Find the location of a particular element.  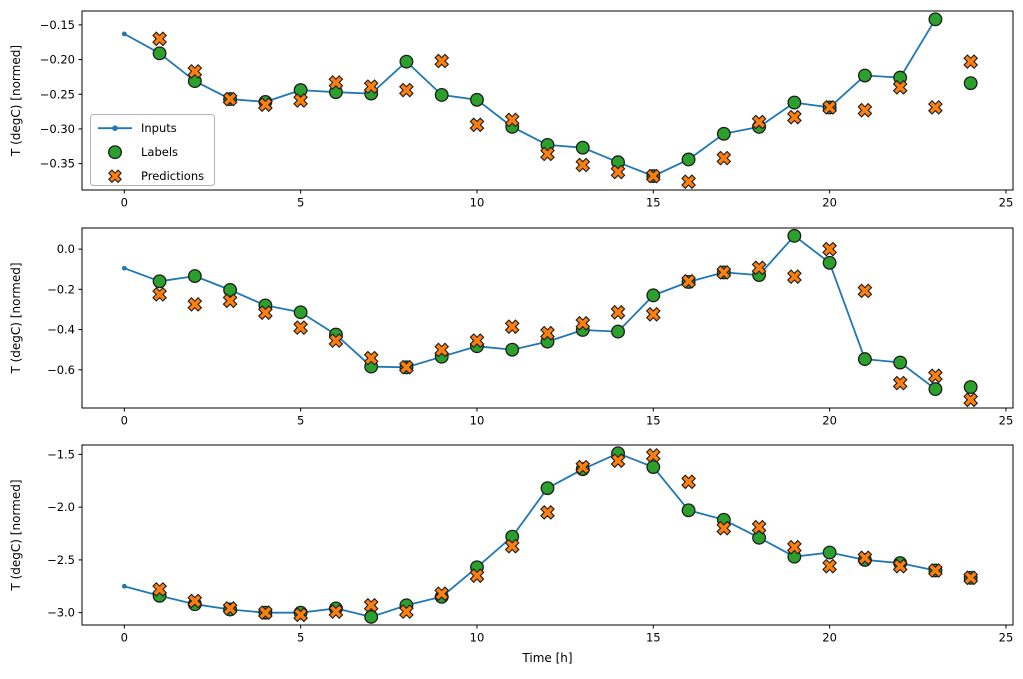

x-axis-ticks: 0 5 10 15 20 25 is located at coordinates (567, 635).